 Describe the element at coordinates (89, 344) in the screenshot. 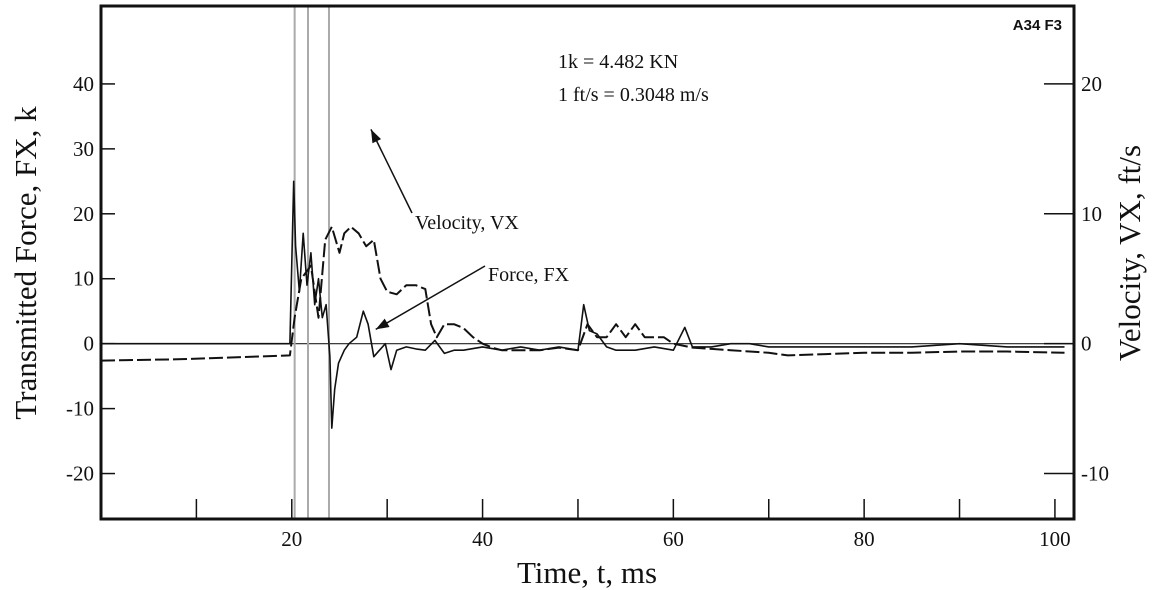

I see `y-left-tick-label-0: 0` at that location.